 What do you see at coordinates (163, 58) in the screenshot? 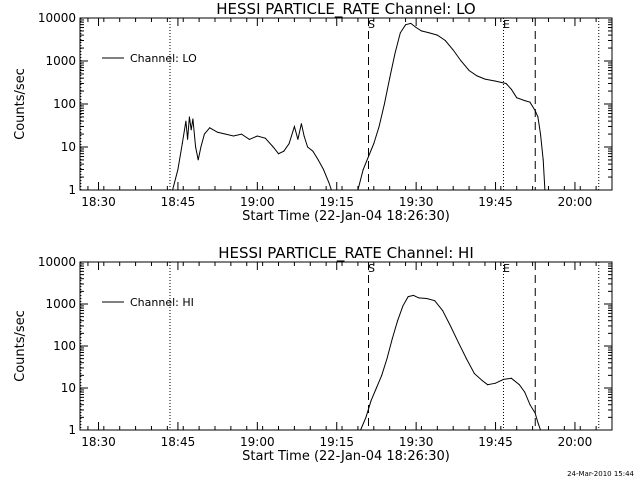
I see `legend-entry: Channel: LO` at bounding box center [163, 58].